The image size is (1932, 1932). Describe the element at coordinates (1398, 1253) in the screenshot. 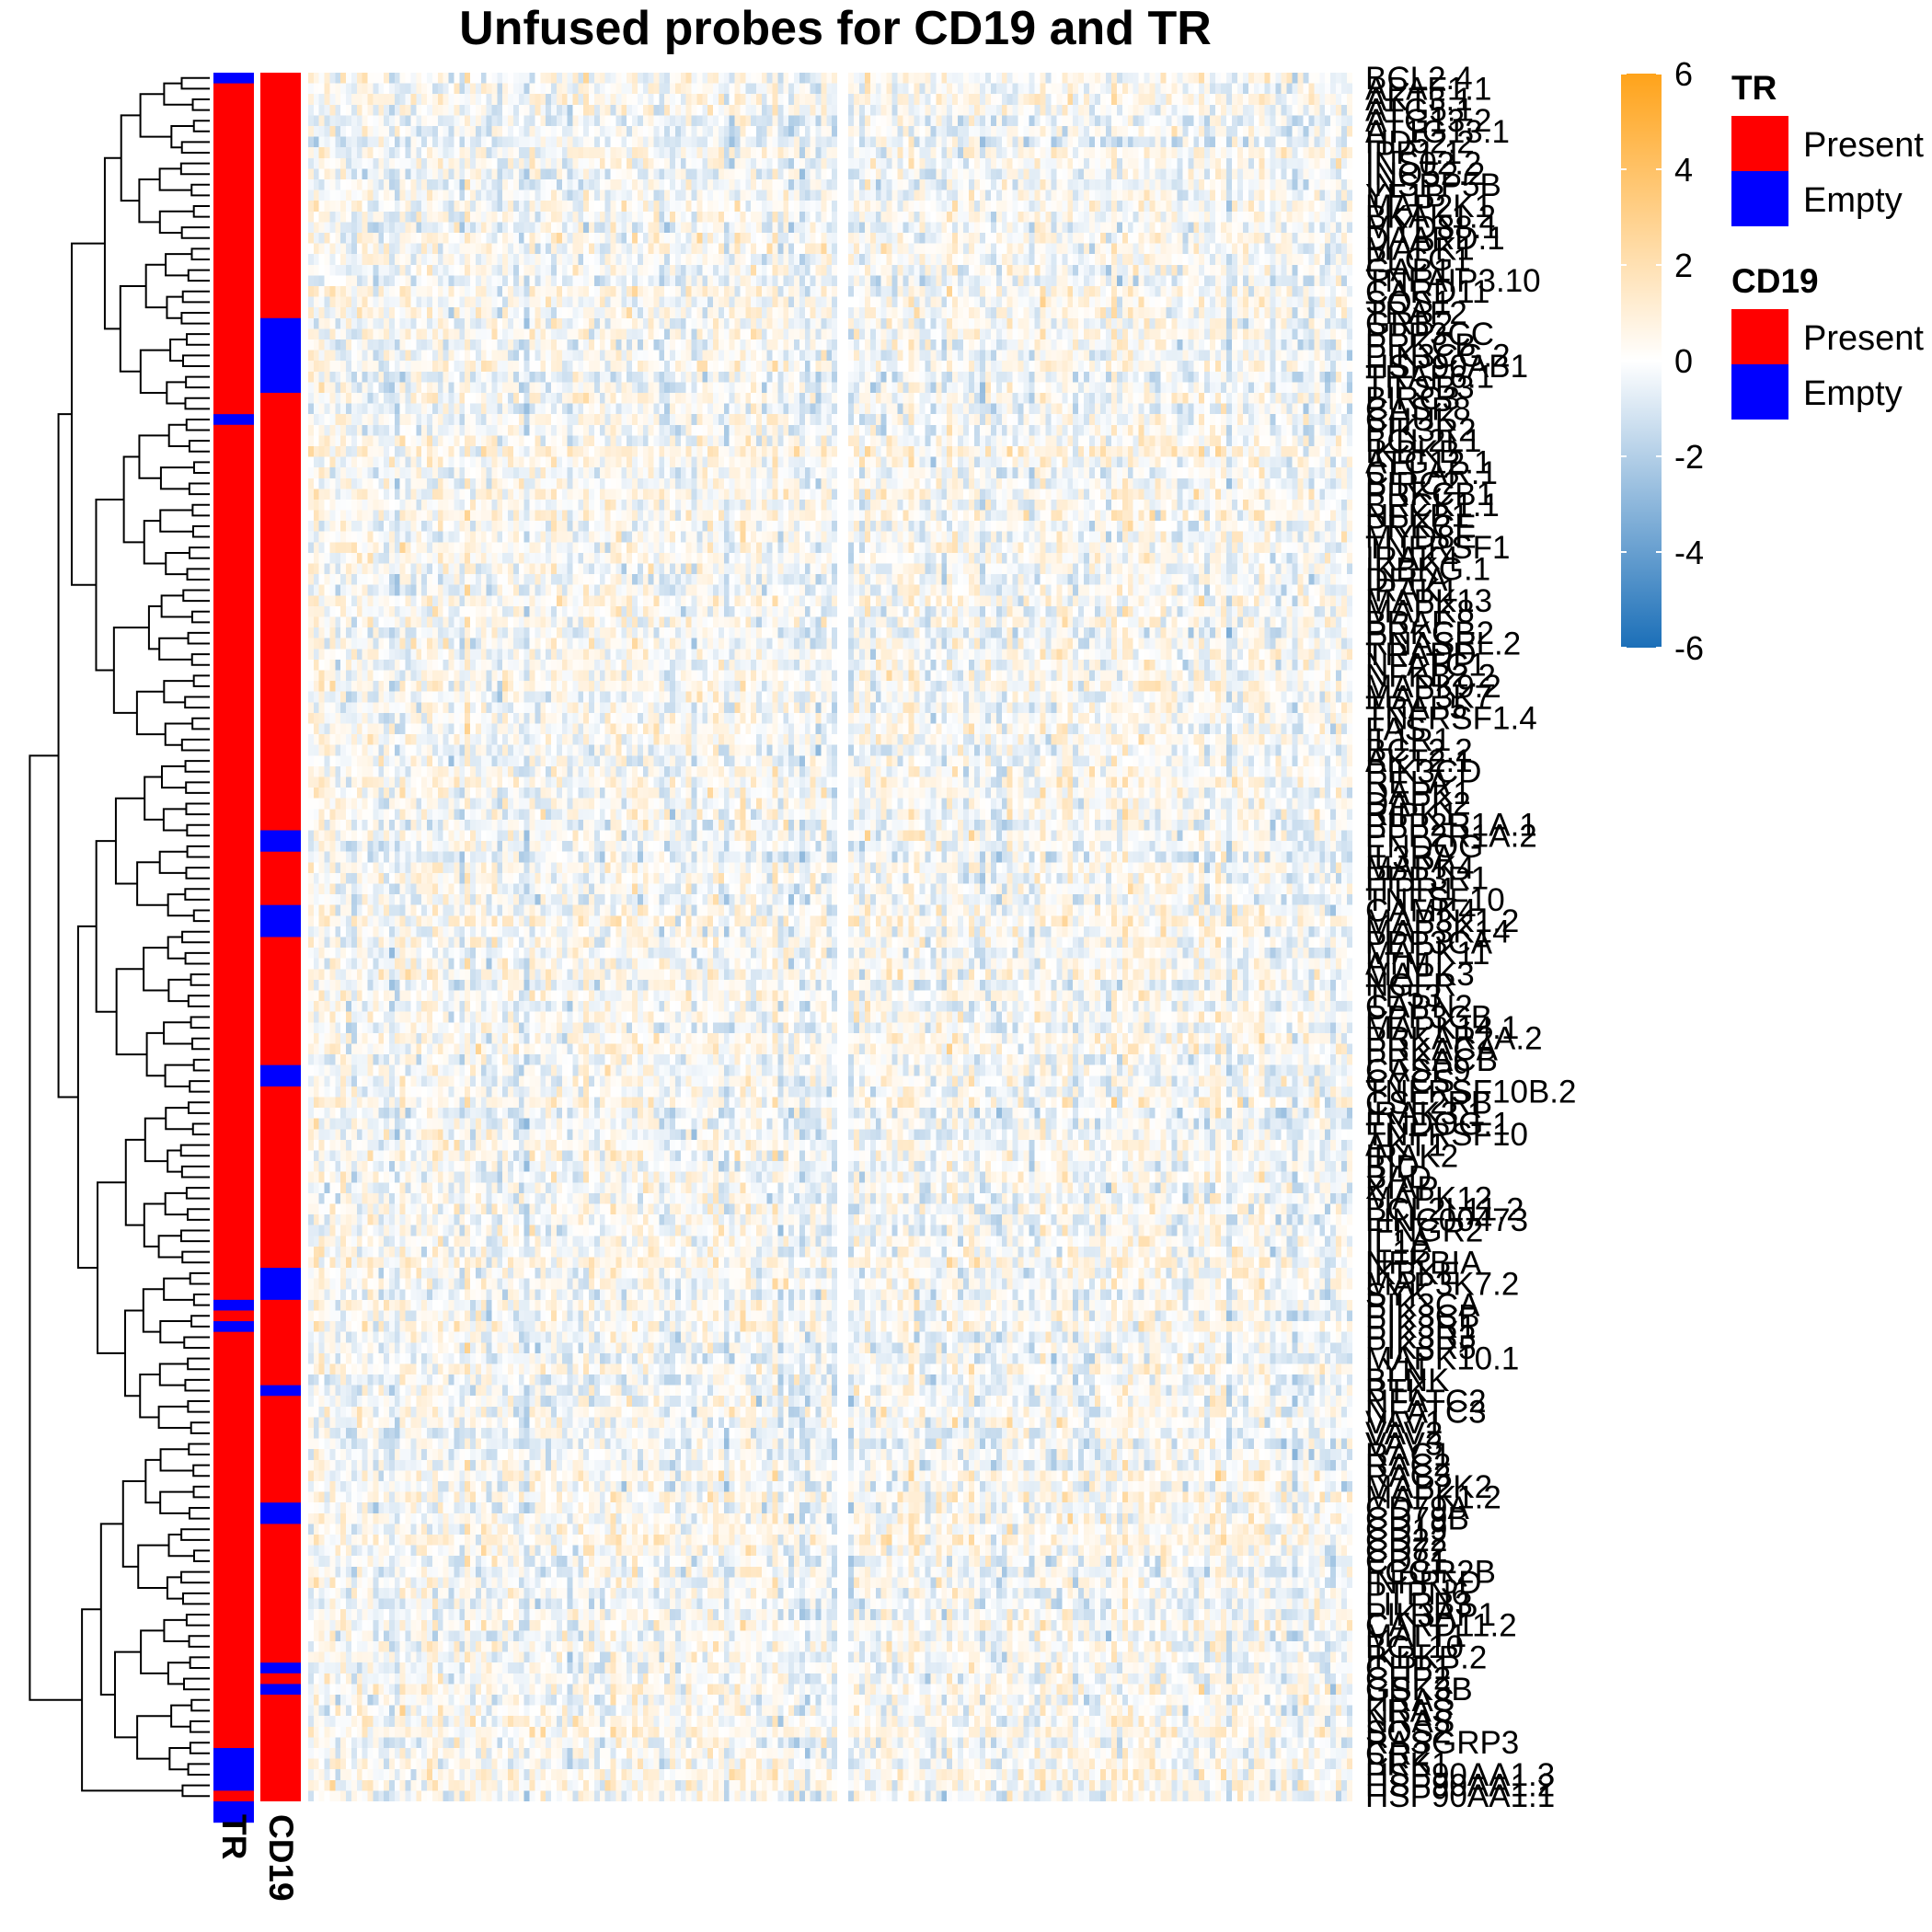

I see `row-label: IL1B` at that location.